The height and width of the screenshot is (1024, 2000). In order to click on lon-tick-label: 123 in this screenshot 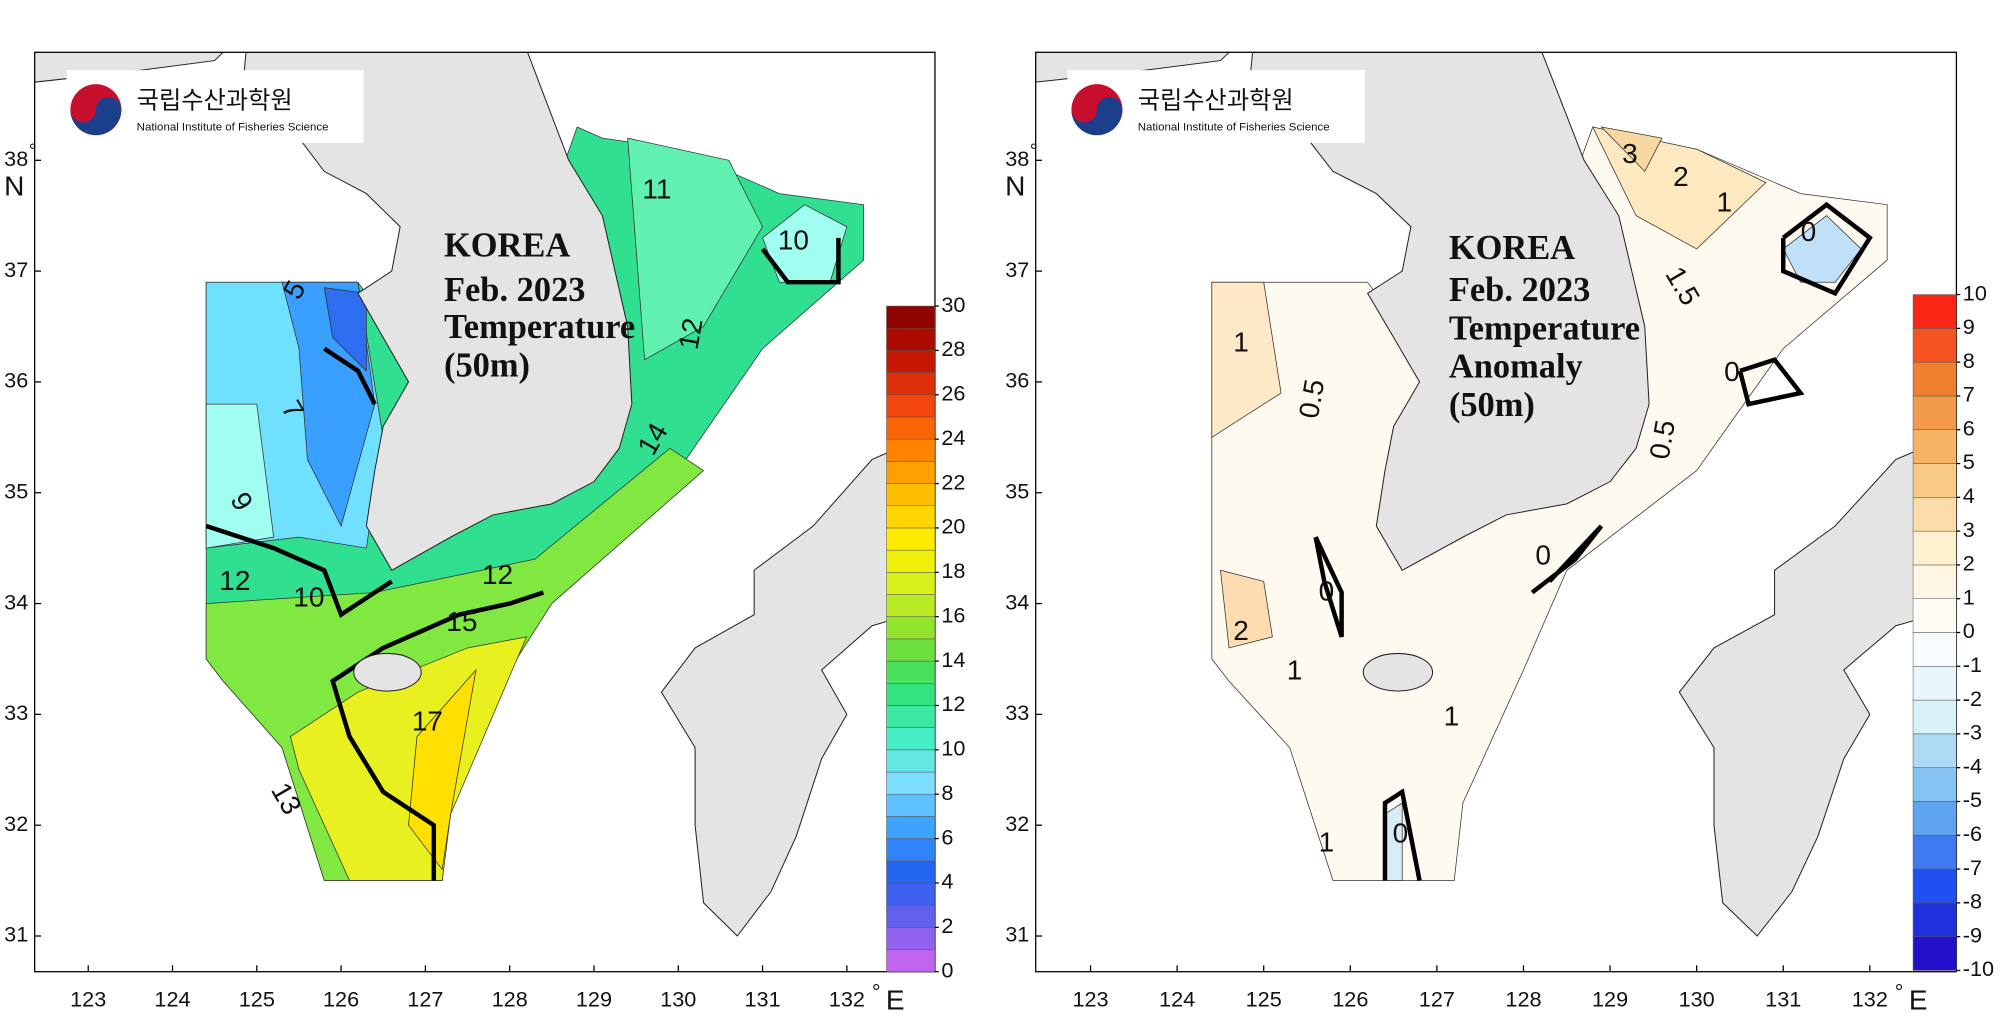, I will do `click(88, 999)`.